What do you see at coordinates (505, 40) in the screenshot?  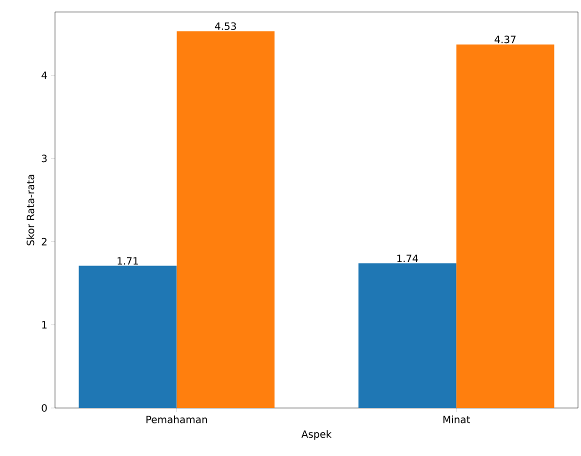 I see `data-label: 4.37` at bounding box center [505, 40].